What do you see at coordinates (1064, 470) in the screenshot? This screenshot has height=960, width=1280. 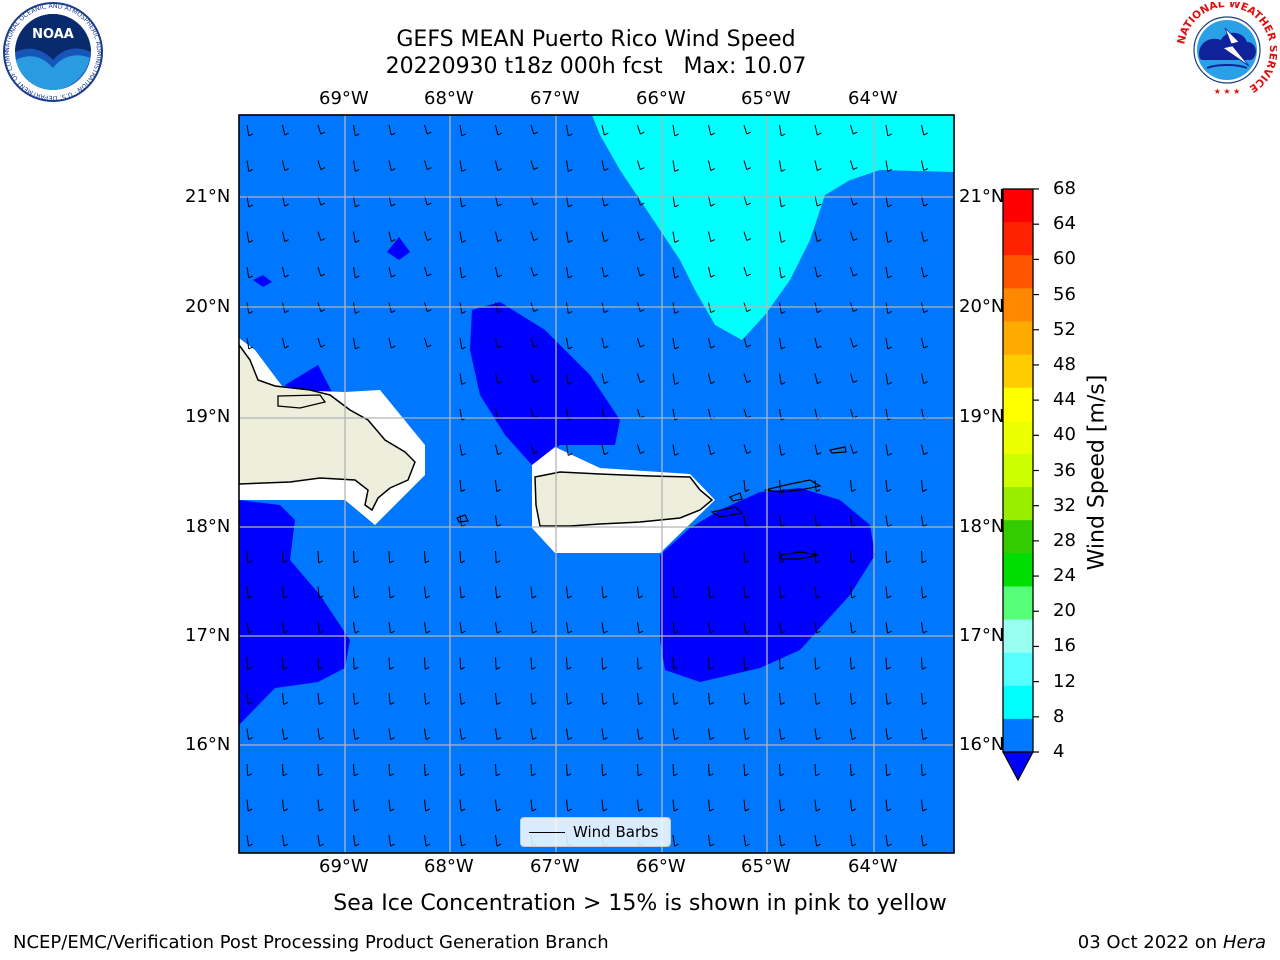 I see `colorbar-tick-label: 36` at bounding box center [1064, 470].